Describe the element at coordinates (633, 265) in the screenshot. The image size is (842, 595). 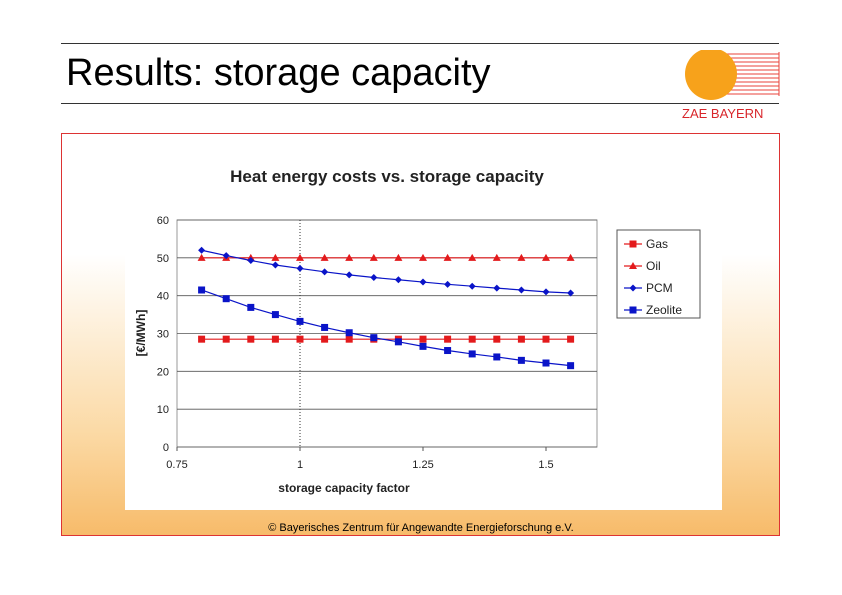
I see `legend-marker-oil` at that location.